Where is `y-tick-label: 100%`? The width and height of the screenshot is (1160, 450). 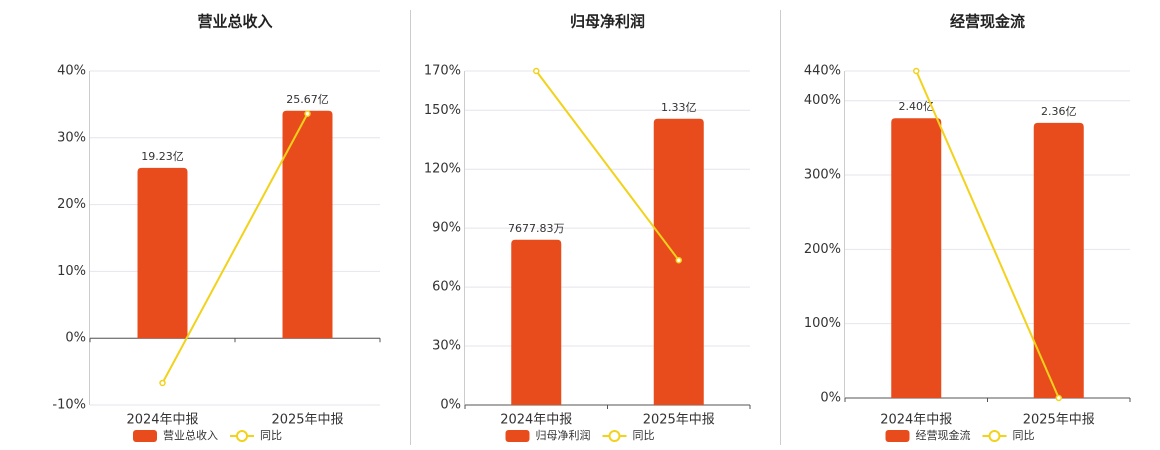
y-tick-label: 100% is located at coordinates (822, 323).